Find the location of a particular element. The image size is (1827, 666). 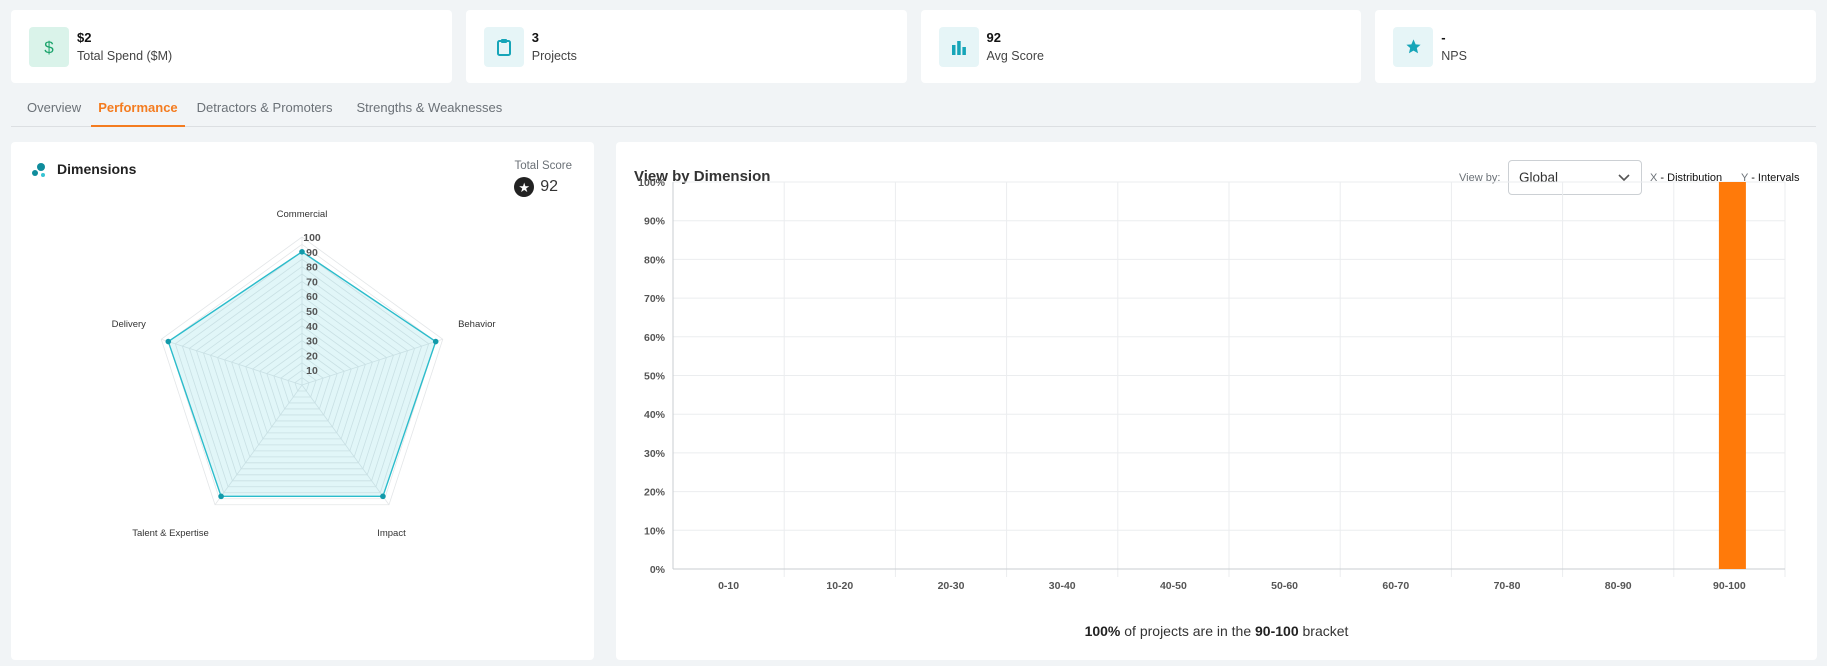

view-by-select: Global is located at coordinates (1575, 177).